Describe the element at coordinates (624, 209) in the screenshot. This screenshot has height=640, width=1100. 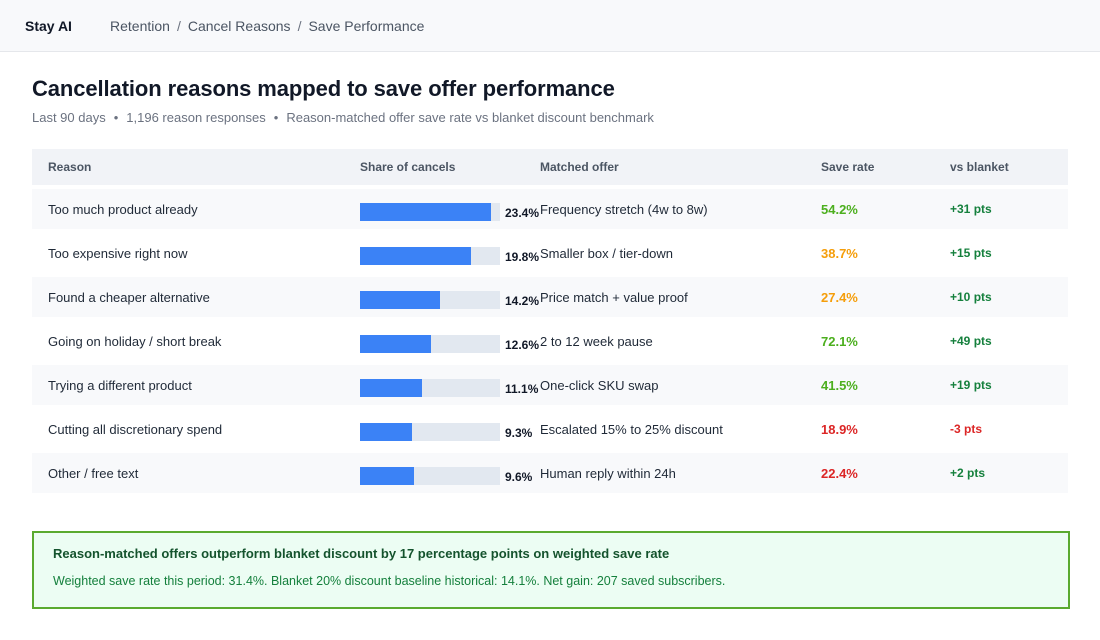
I see `offer-cell: Frequency stretch (4w to 8w)` at that location.